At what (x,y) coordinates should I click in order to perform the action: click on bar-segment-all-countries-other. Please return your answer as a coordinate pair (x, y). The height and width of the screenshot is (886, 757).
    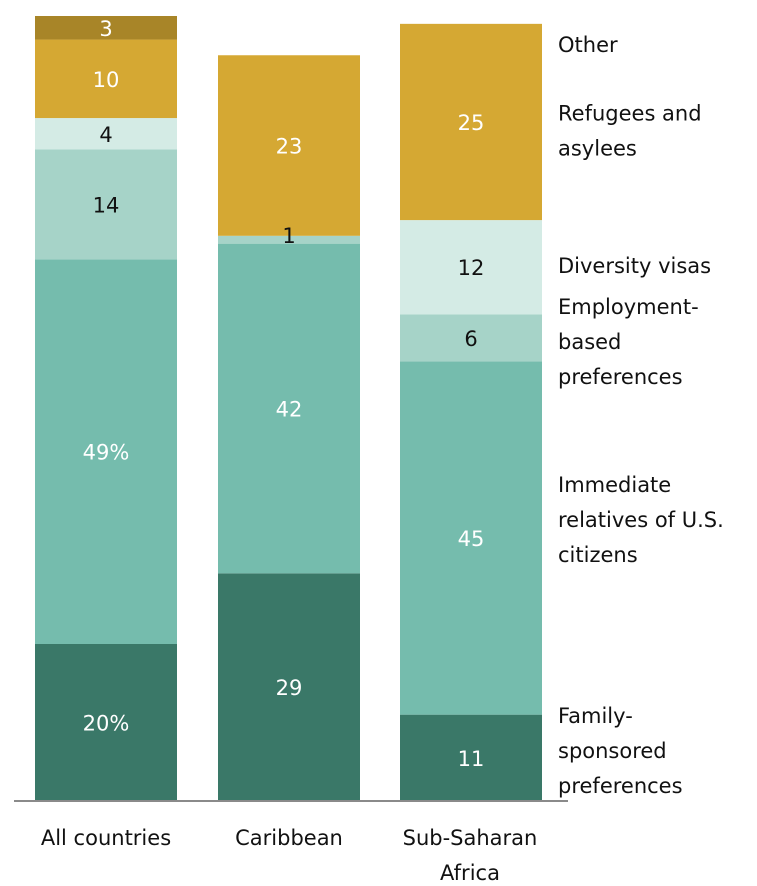
    Looking at the image, I should click on (106, 28).